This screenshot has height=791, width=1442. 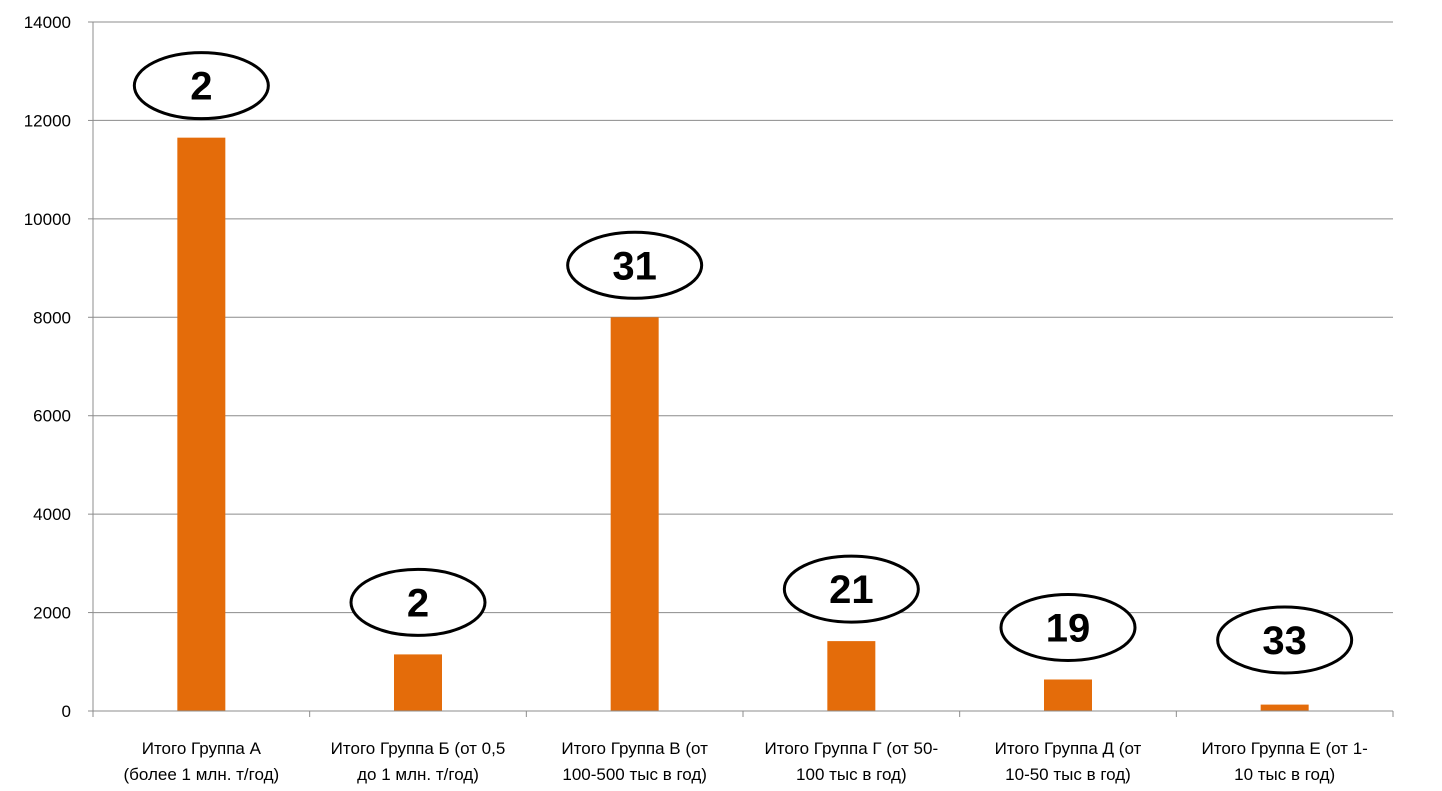 What do you see at coordinates (52, 613) in the screenshot?
I see `y-tick-label: 2000` at bounding box center [52, 613].